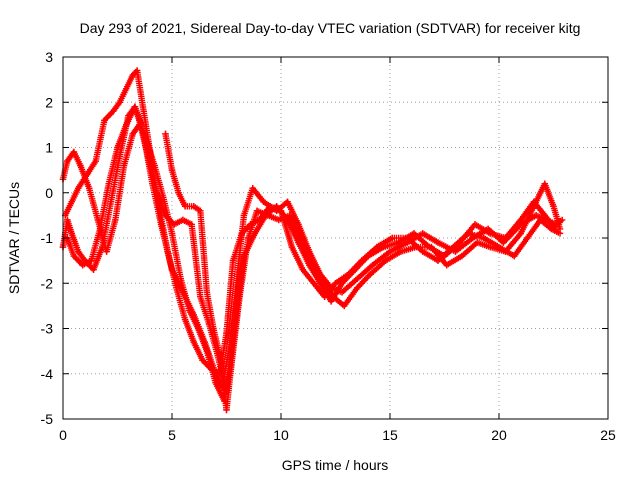 The height and width of the screenshot is (480, 640). I want to click on y-tick-label: -1, so click(47, 238).